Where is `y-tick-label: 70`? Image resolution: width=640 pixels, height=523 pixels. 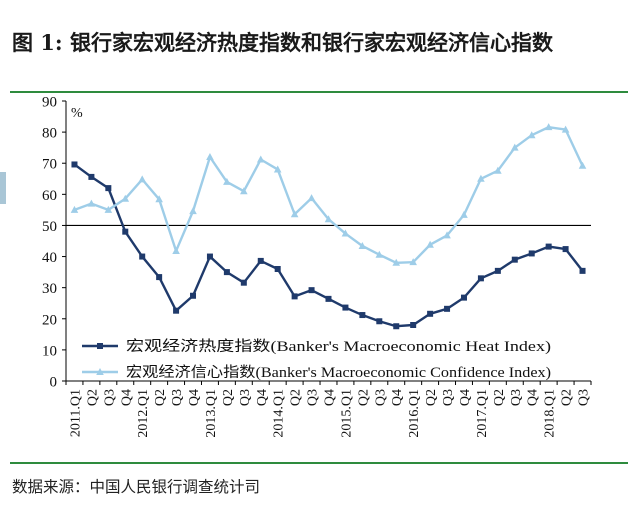
y-tick-label: 70 is located at coordinates (49, 165).